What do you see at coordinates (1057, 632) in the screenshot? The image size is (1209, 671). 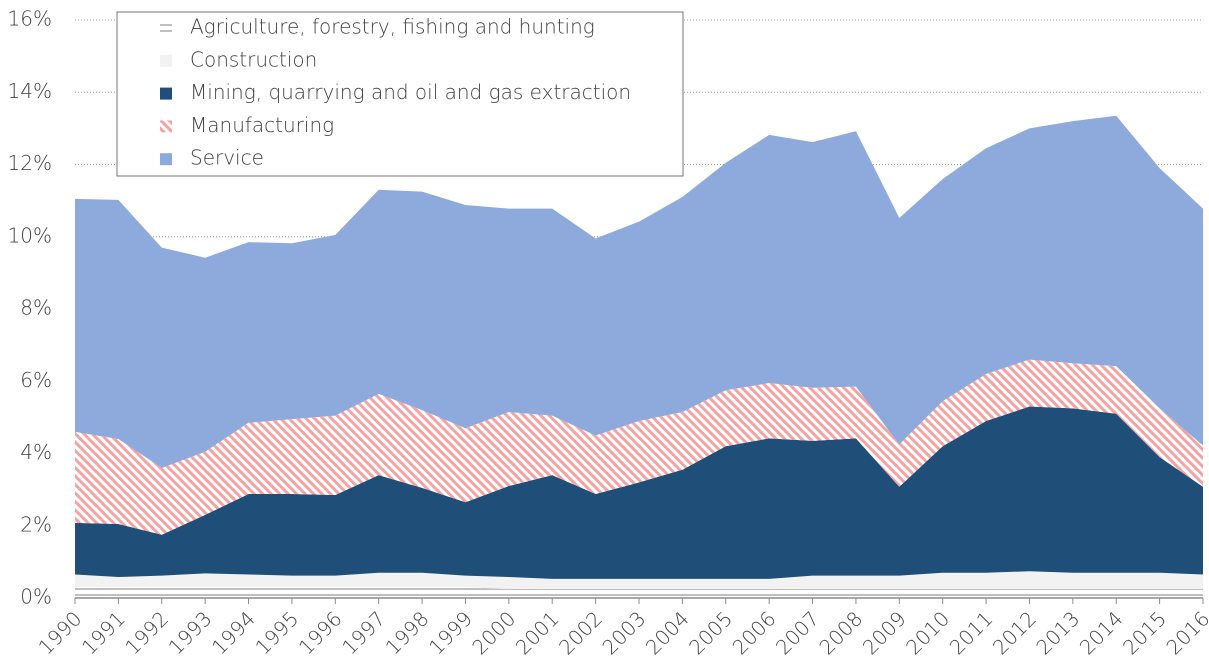 I see `x-tick-label: 2013` at bounding box center [1057, 632].